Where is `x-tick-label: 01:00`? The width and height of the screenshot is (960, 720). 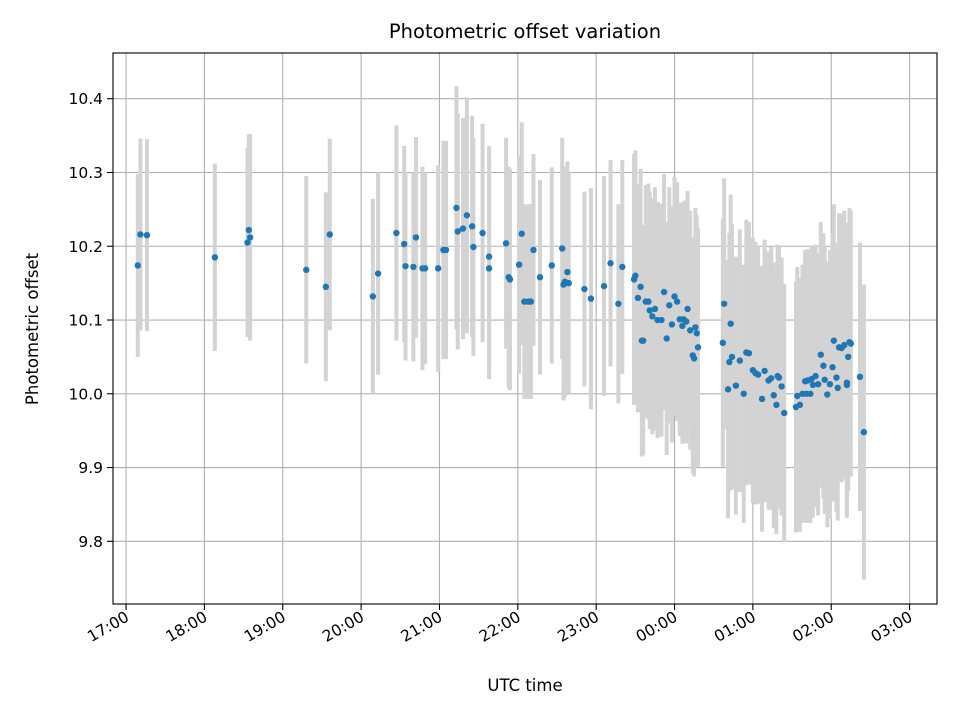
x-tick-label: 01:00 is located at coordinates (735, 627).